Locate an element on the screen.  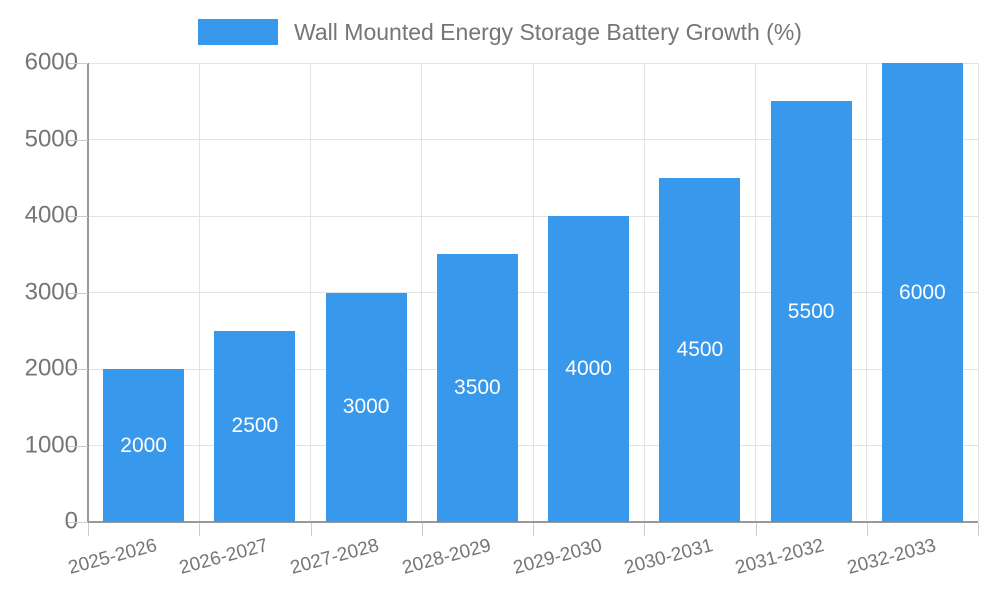
bar: 3500 is located at coordinates (477, 388).